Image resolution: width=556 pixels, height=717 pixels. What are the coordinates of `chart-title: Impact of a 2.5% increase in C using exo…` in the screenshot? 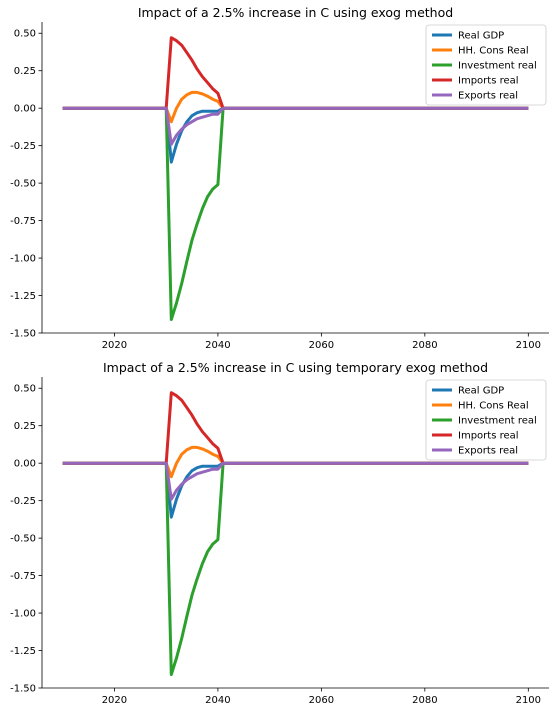 It's located at (295, 12).